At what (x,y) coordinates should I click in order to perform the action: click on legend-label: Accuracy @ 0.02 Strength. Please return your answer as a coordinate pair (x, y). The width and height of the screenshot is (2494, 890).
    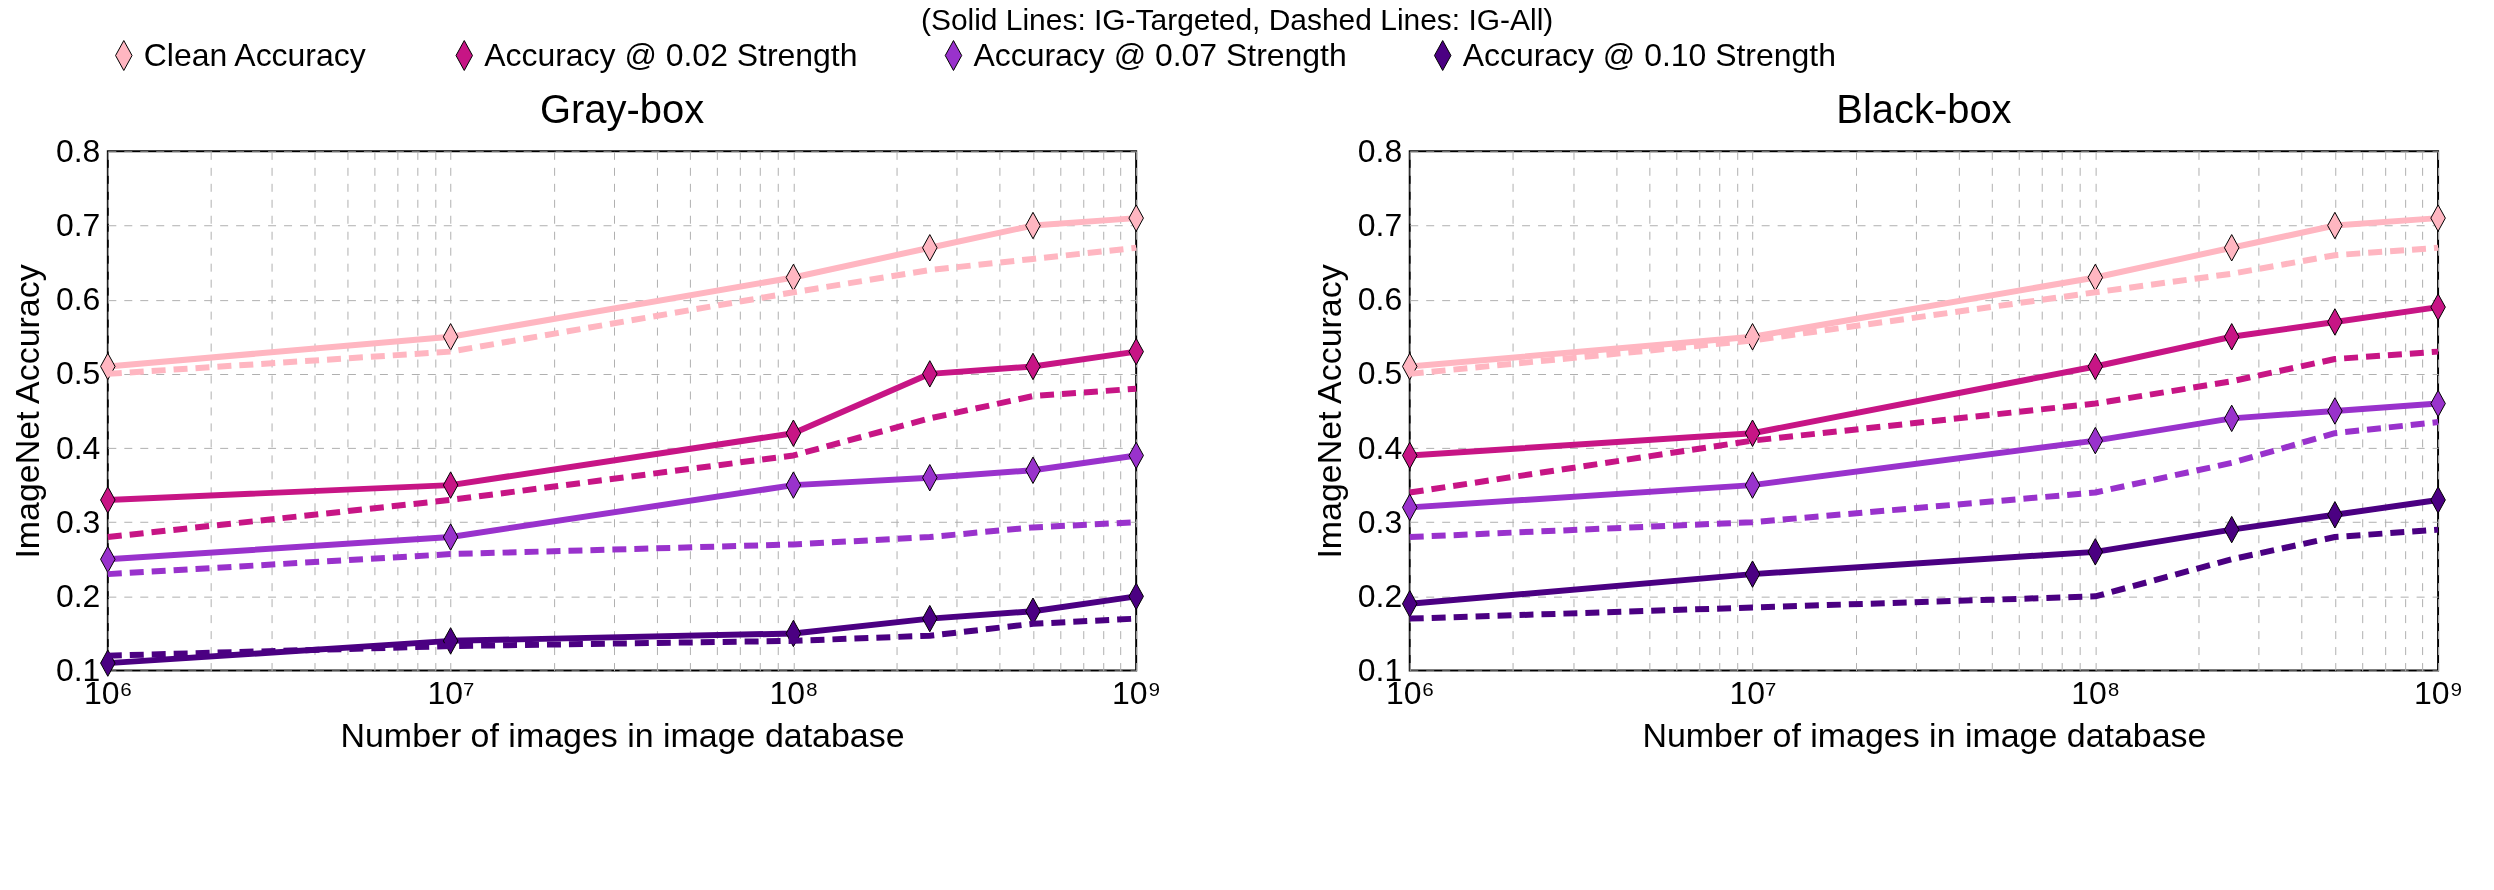
    Looking at the image, I should click on (671, 54).